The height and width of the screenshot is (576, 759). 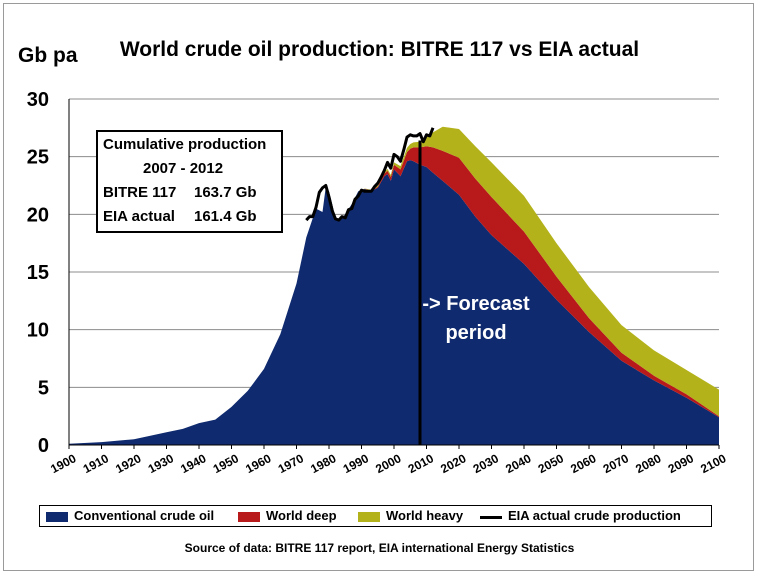 I want to click on legend-label-conventional: Conventional crude oil, so click(x=144, y=515).